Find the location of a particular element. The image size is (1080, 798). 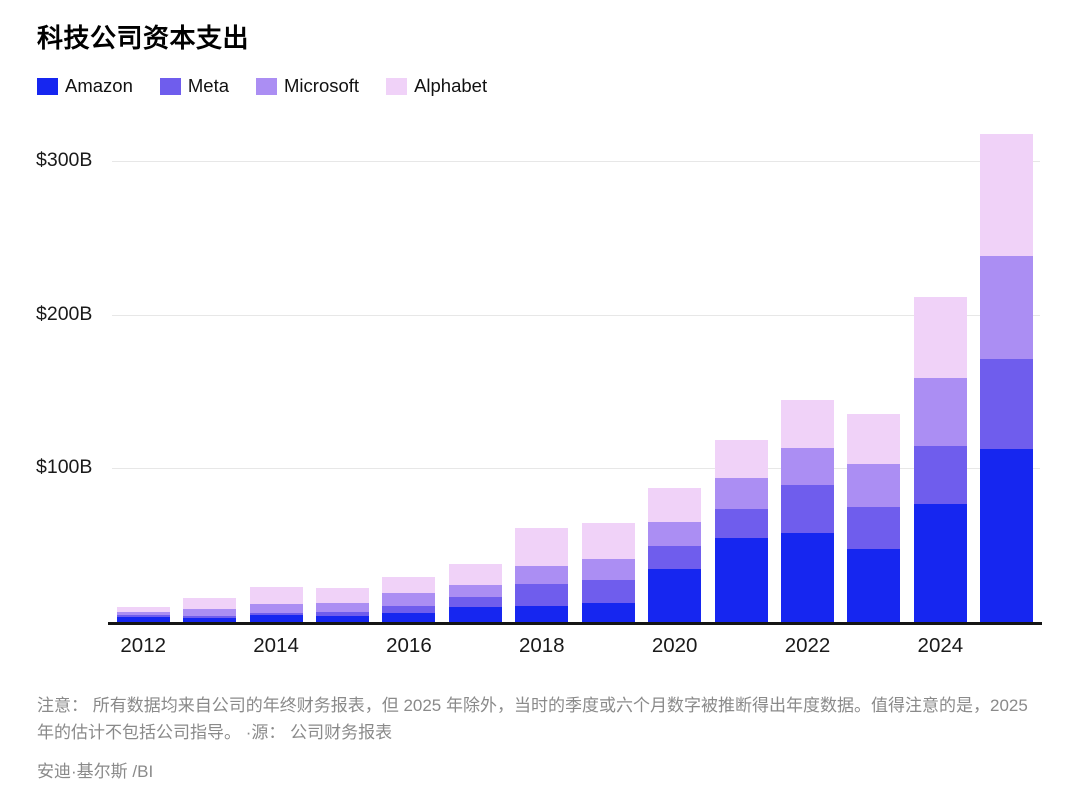

bar-2017 is located at coordinates (475, 593).